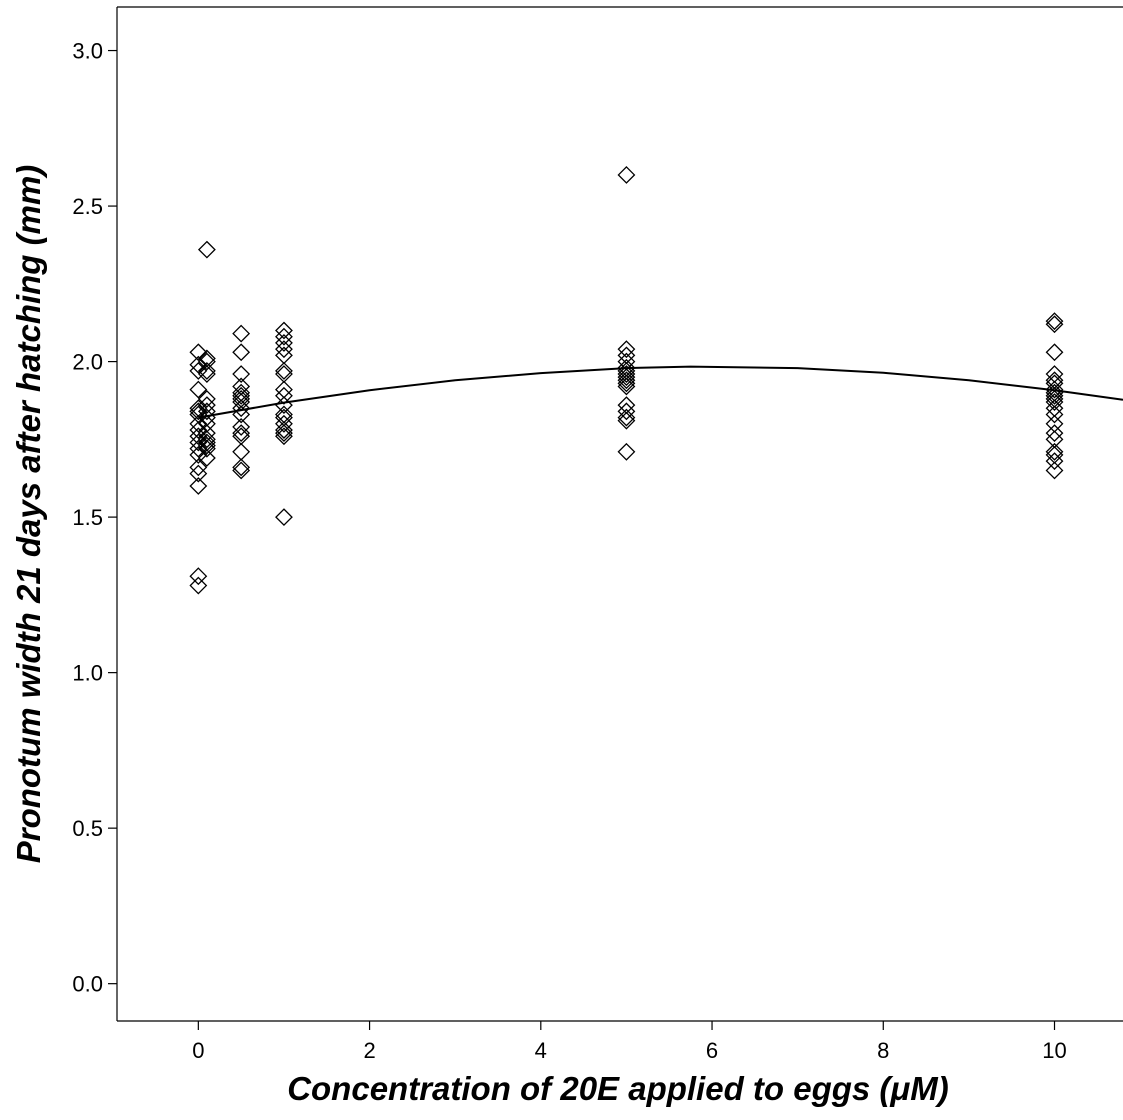 This screenshot has height=1120, width=1123. I want to click on y-tick-label: 0.0, so click(87, 984).